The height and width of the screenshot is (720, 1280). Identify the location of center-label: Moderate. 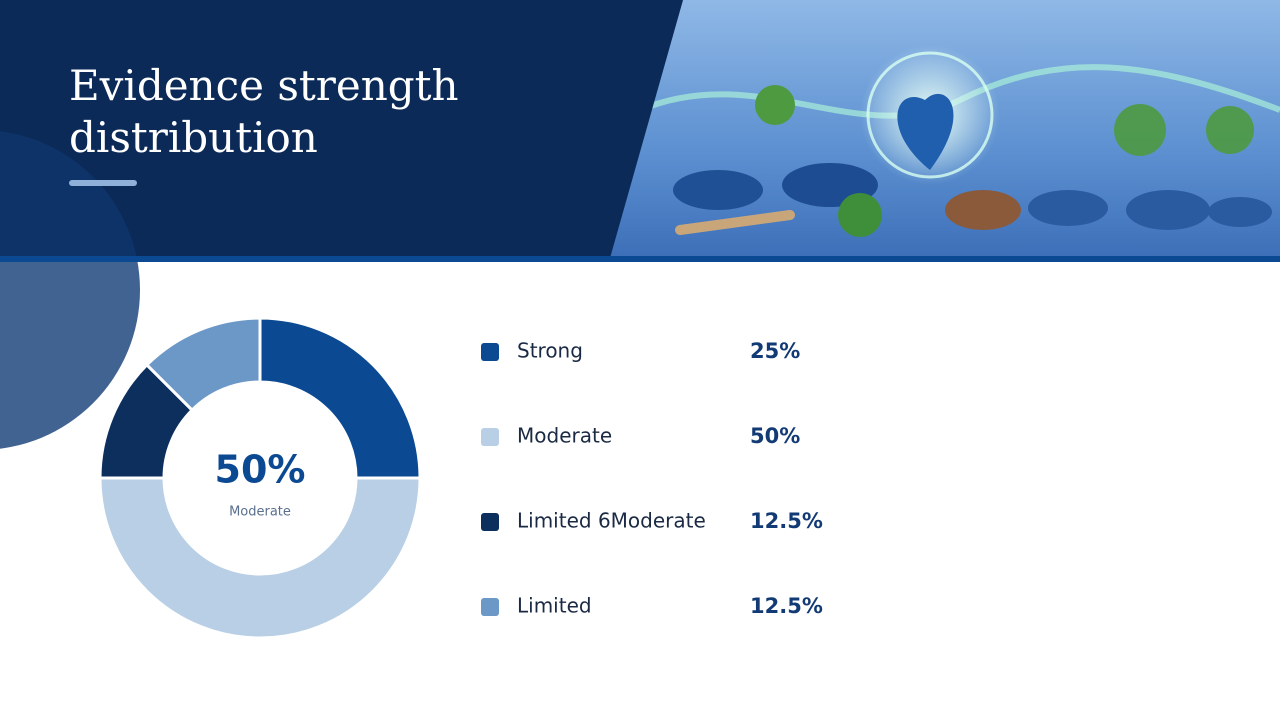
(260, 512).